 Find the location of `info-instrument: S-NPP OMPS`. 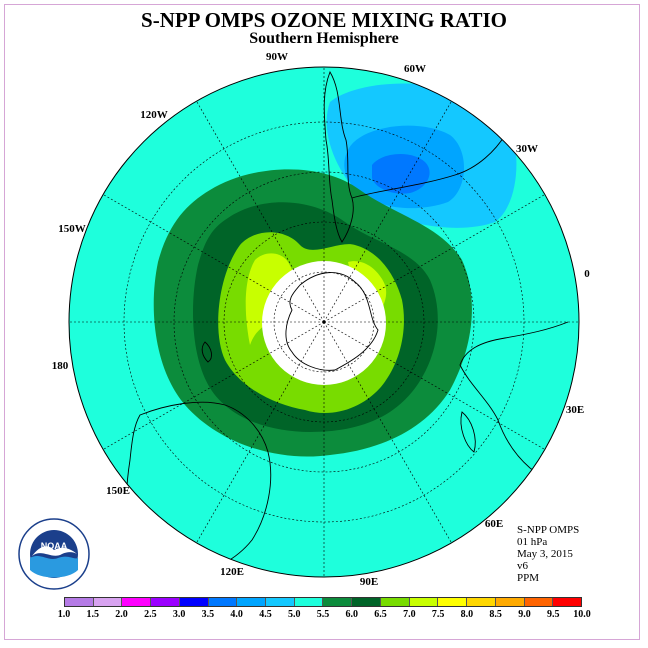

info-instrument: S-NPP OMPS is located at coordinates (548, 530).